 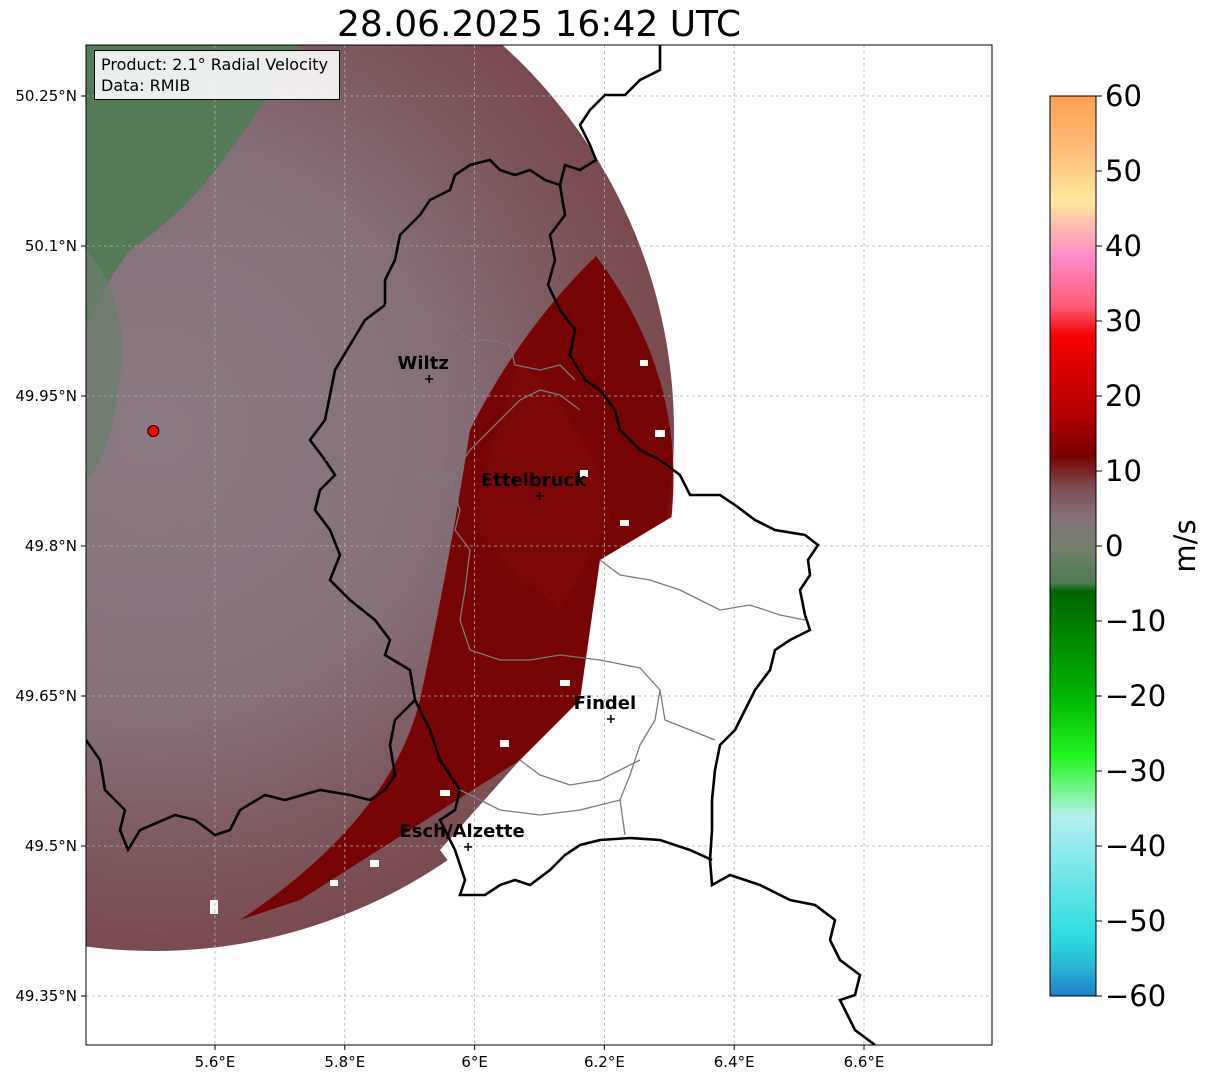 I want to click on country-border-south, so click(x=563, y=798).